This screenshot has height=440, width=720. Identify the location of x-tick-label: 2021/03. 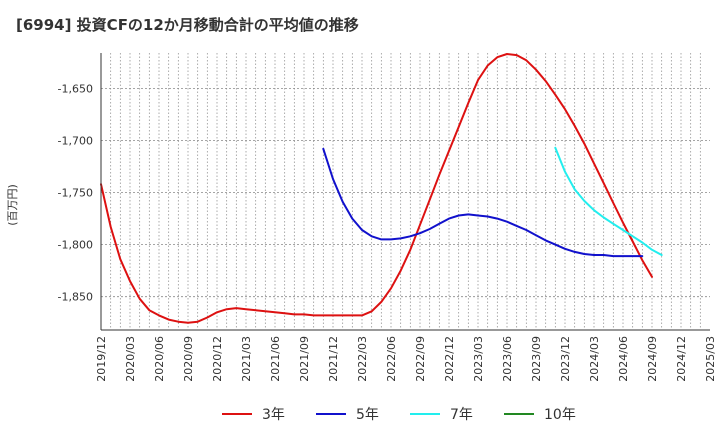
(246, 359).